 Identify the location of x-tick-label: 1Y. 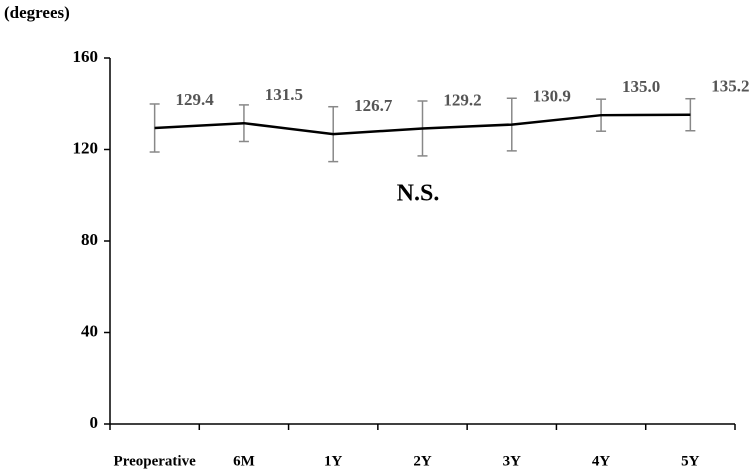
(333, 461).